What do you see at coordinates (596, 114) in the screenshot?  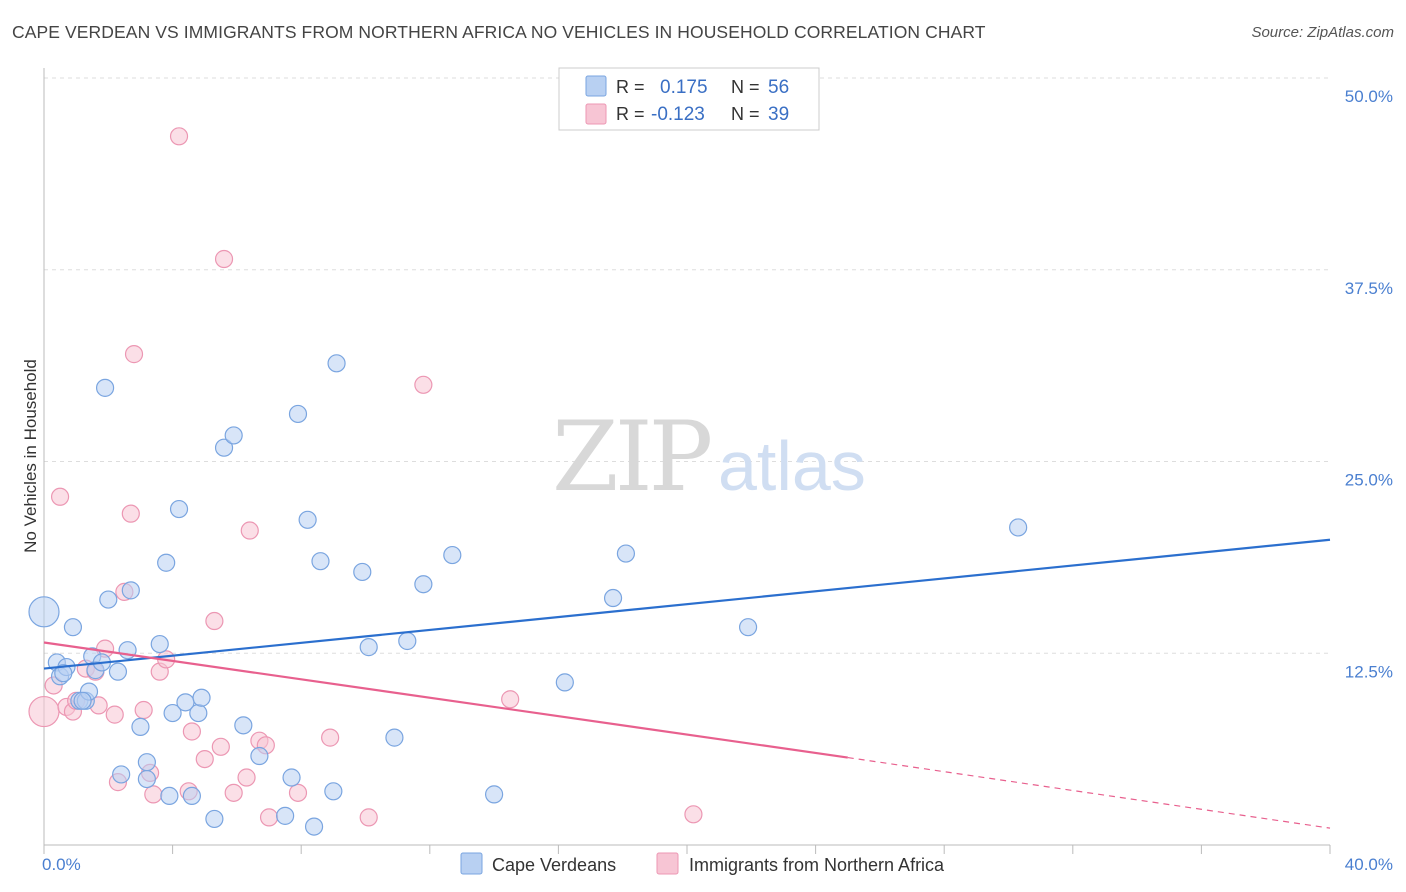 I see `legend-swatch-pink` at bounding box center [596, 114].